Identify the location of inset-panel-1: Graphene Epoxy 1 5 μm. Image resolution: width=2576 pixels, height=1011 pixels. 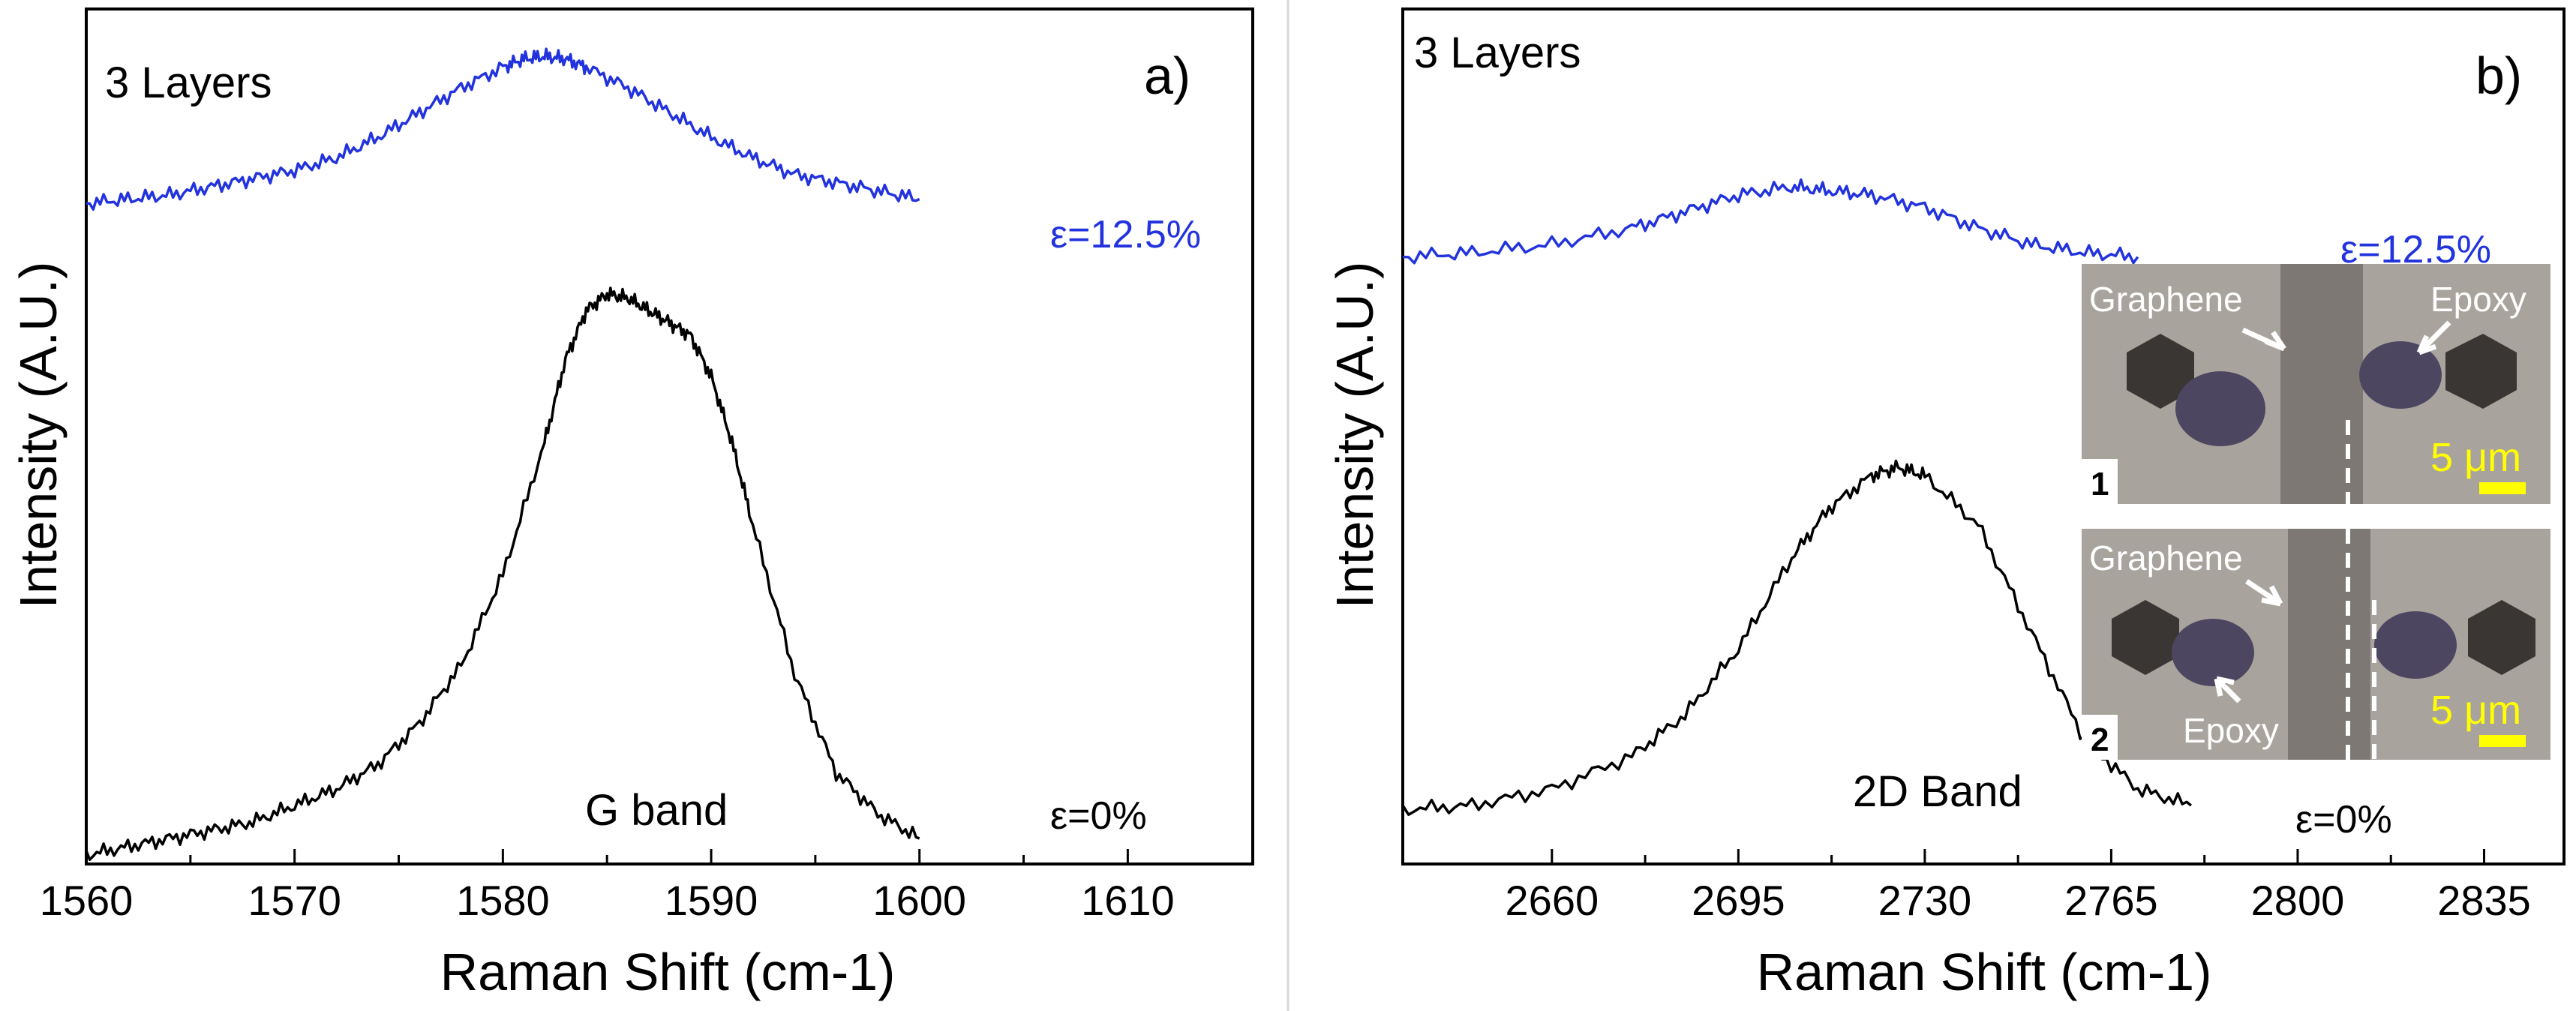
(2316, 384).